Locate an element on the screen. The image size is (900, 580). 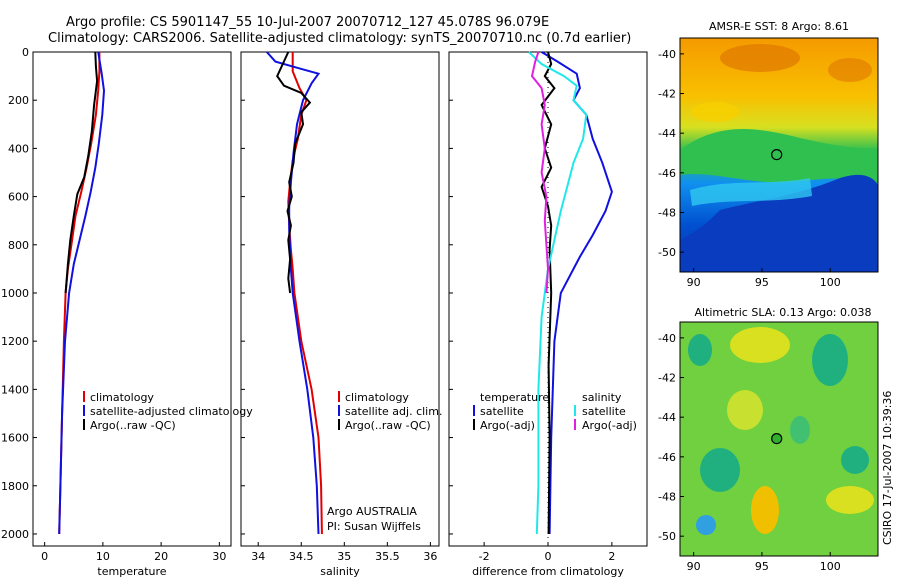
sst-axes-frame is located at coordinates (779, 155).